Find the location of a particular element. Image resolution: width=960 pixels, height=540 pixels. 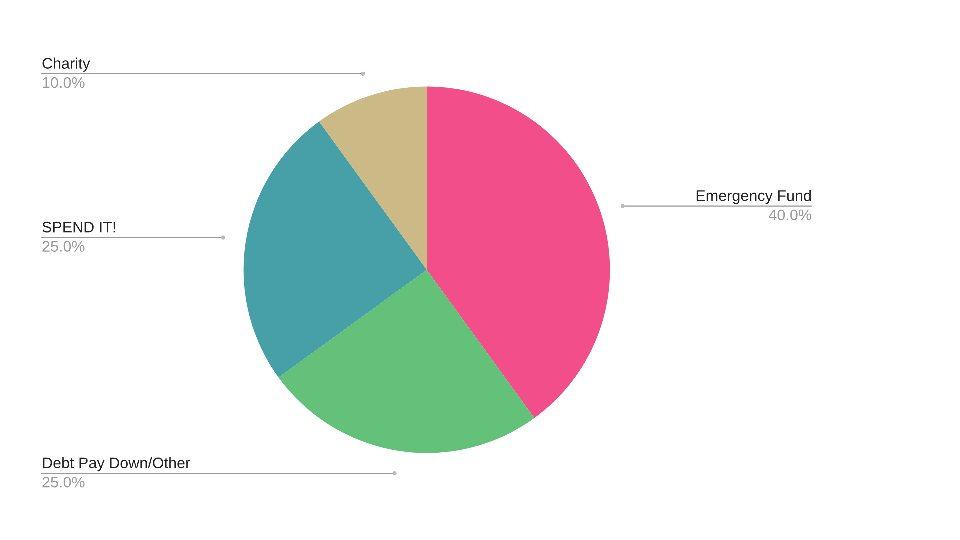

slice-label: SPEND IT! is located at coordinates (79, 227).